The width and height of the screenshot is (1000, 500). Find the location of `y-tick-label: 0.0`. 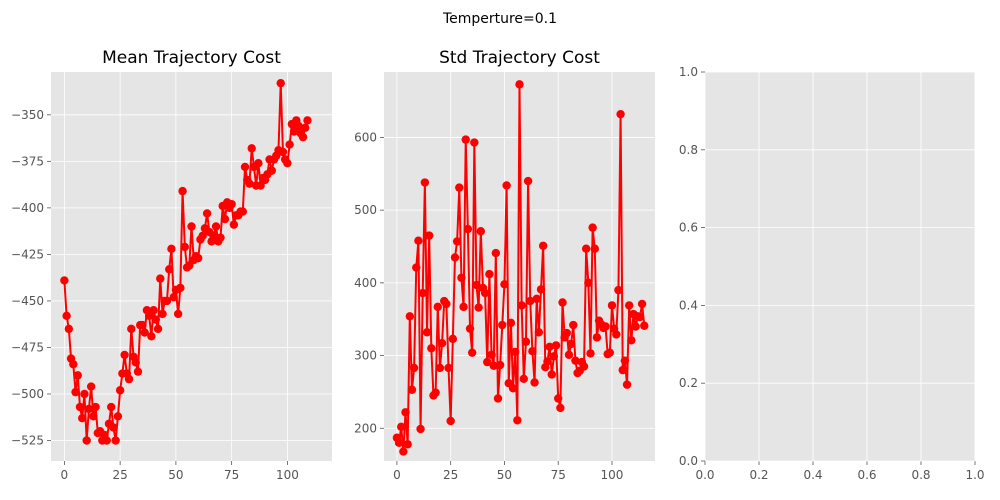

y-tick-label: 0.0 is located at coordinates (688, 461).